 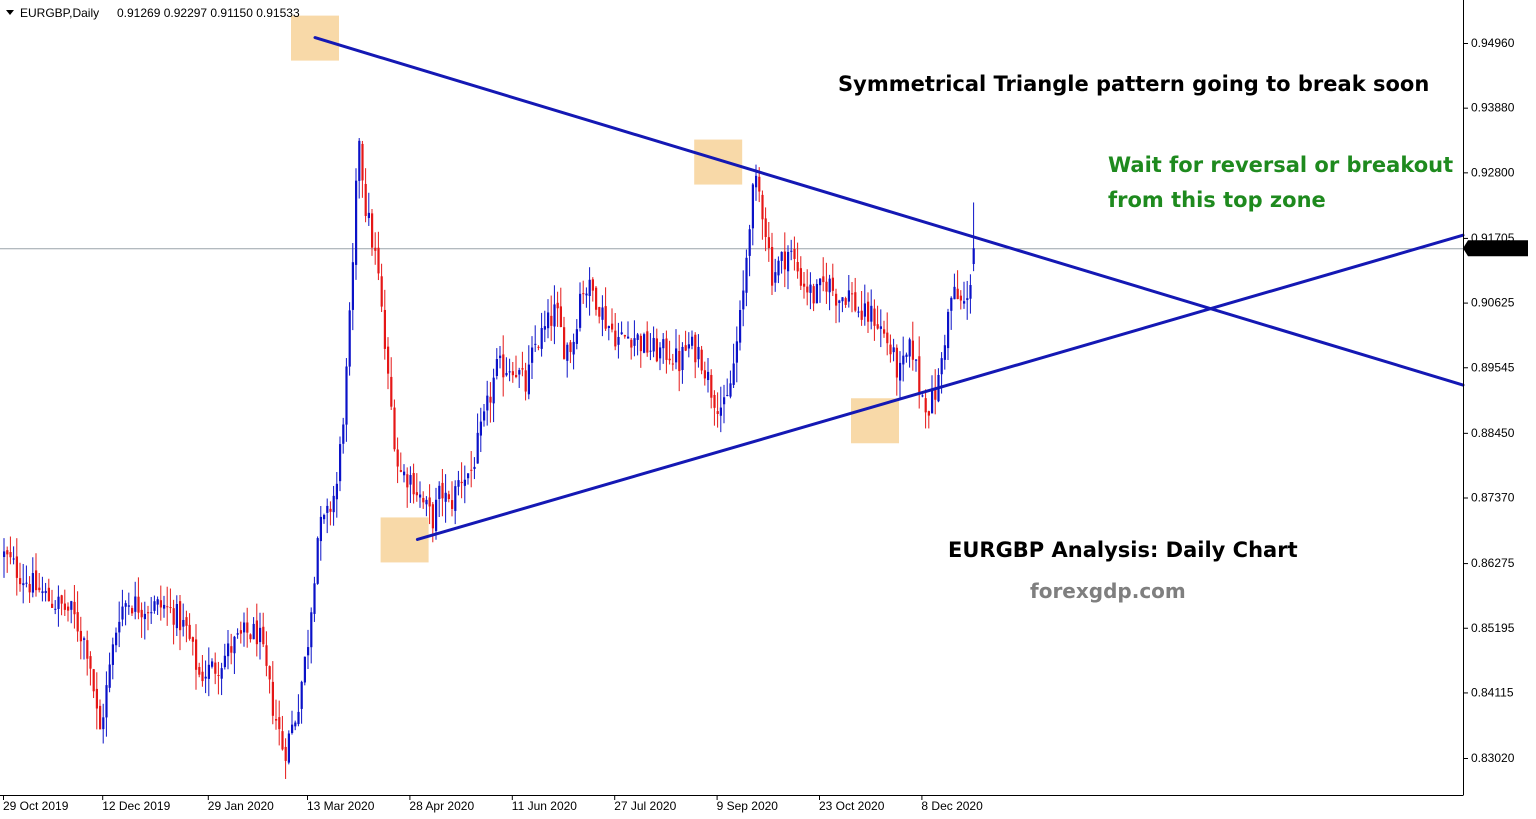 I want to click on time-tick-label: 27 Jul 2020, so click(x=645, y=806).